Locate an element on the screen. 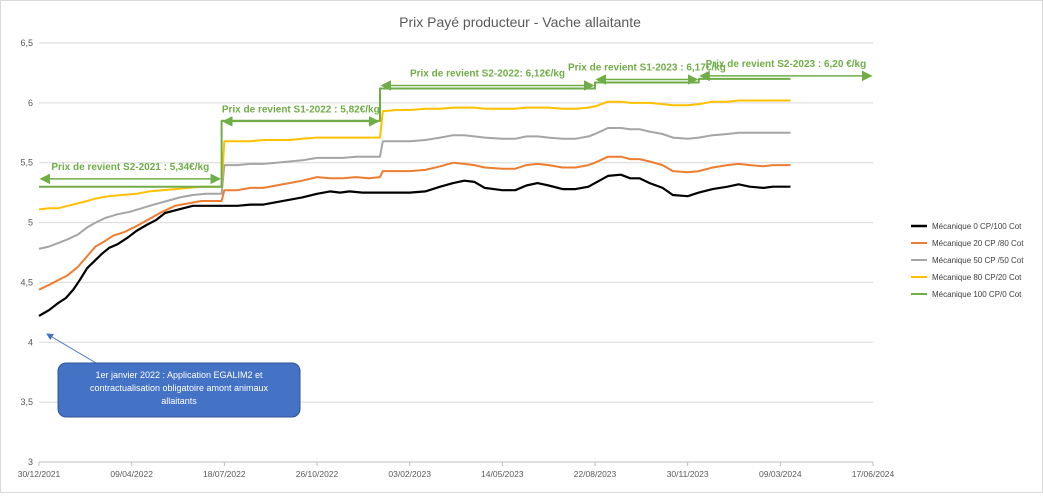 This screenshot has width=1043, height=497. x-tick-label: 09/03/2024 is located at coordinates (780, 474).